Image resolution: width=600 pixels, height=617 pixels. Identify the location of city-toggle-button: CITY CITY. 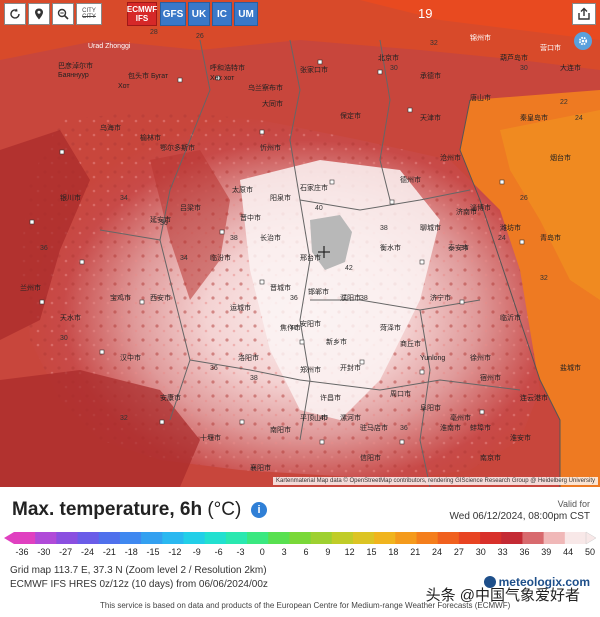
(89, 14).